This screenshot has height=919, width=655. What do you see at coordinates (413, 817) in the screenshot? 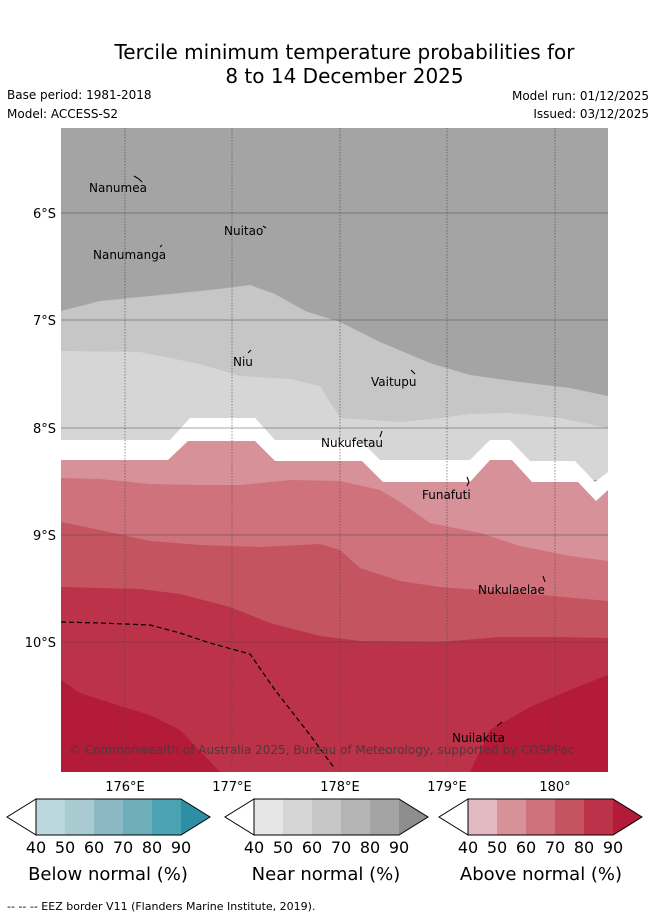
I see `colorbar-near-over` at bounding box center [413, 817].